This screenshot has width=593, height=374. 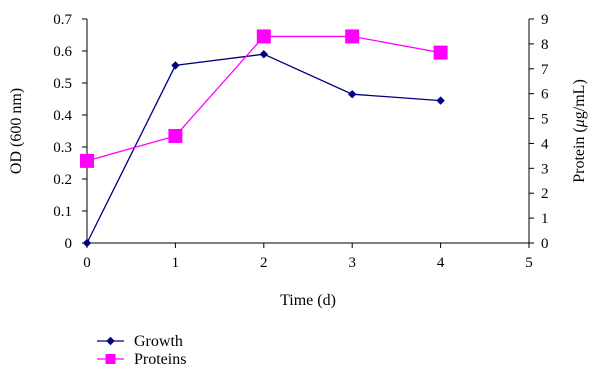 I want to click on legend-label-proteins: Proteins, so click(x=160, y=359).